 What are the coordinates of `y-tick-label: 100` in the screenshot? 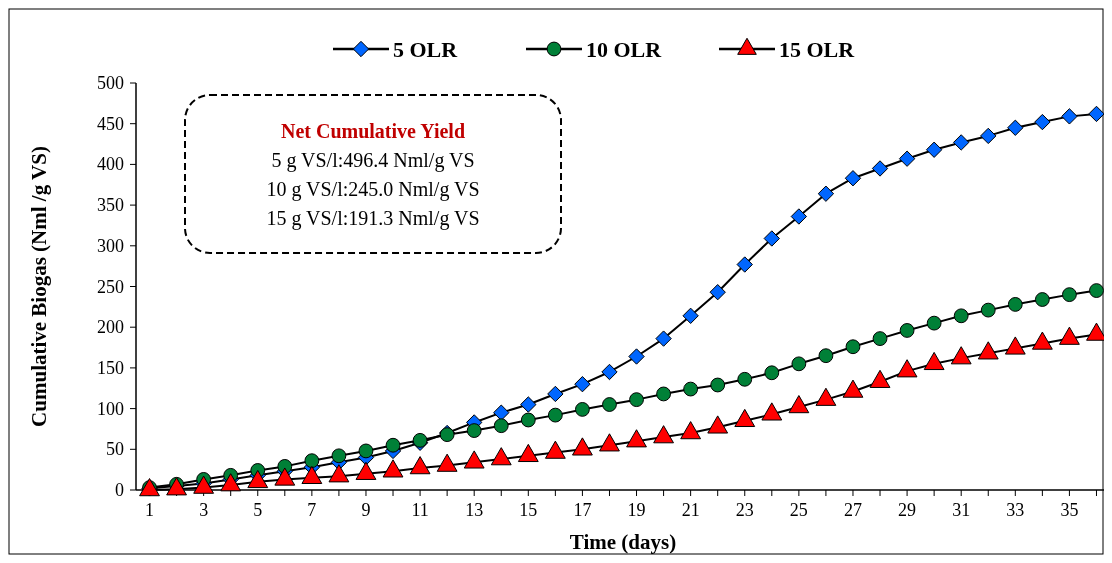 It's located at (110, 408).